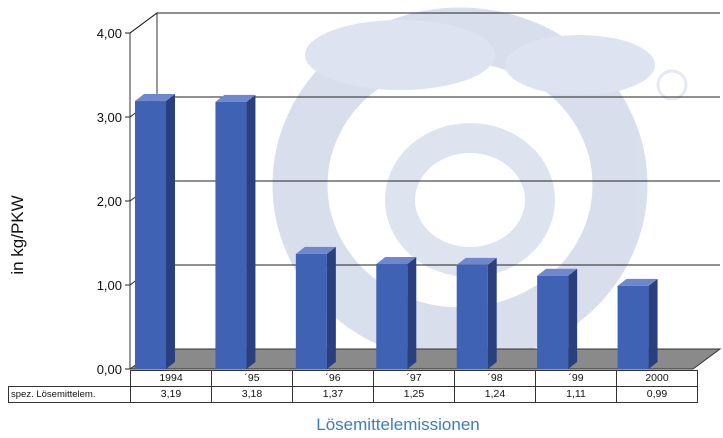 The image size is (723, 438). I want to click on y-tick-label: 2,00, so click(109, 201).